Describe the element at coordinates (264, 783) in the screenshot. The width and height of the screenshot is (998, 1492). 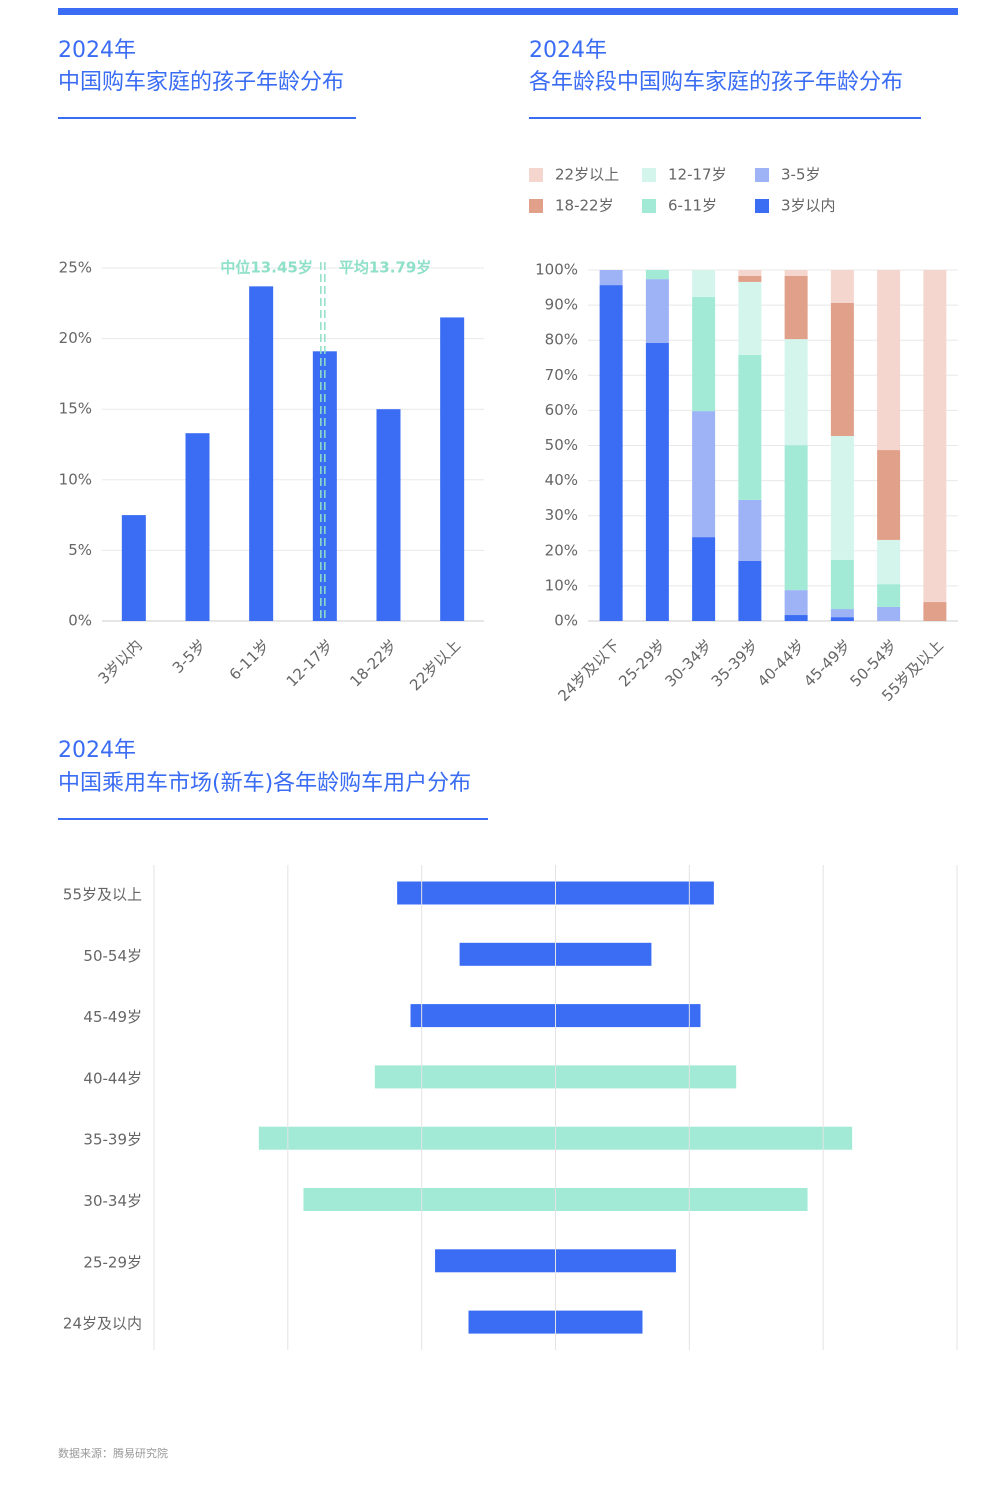
I see `chart-subtitle: 中国乘用车市场(新车)各年龄购车用户分布` at that location.